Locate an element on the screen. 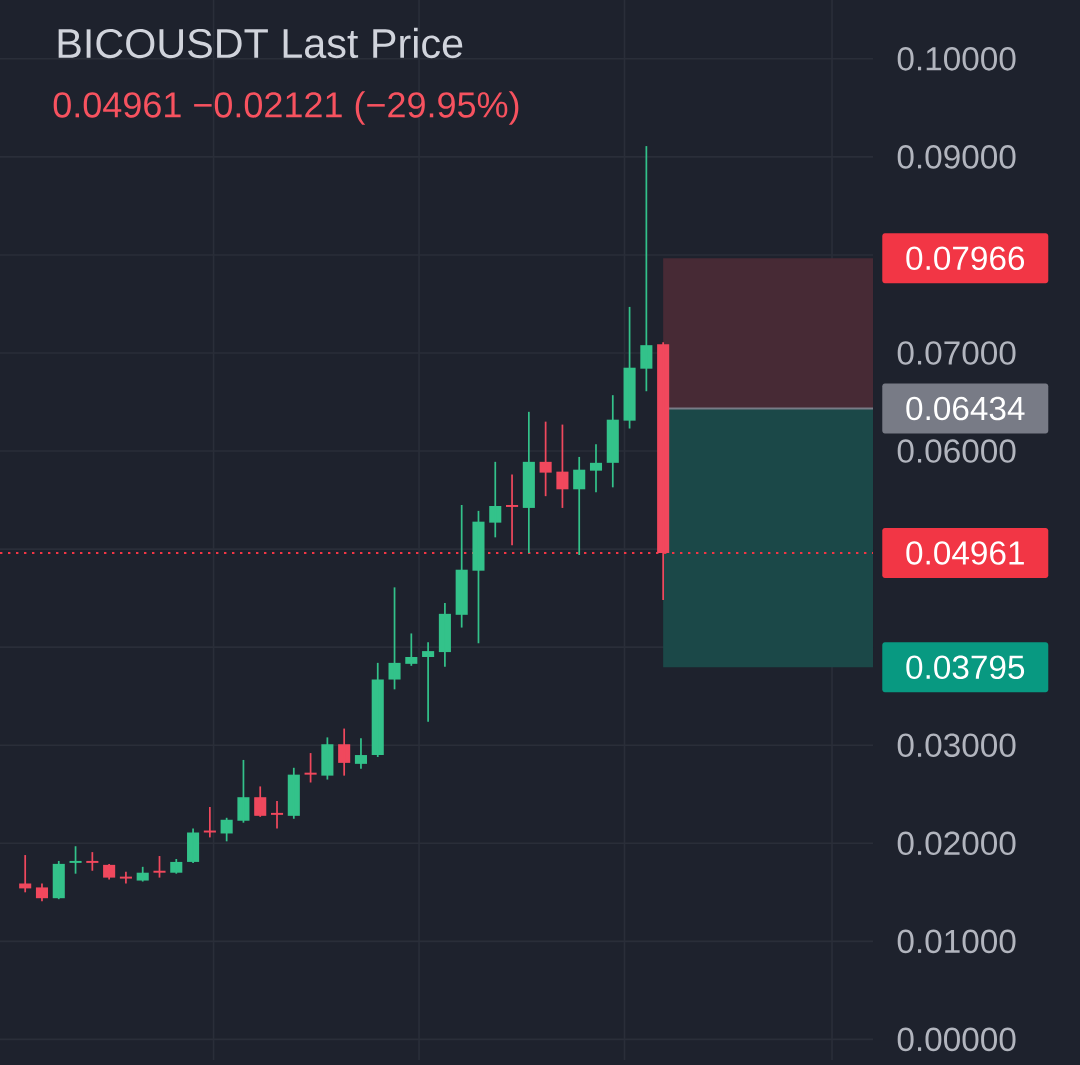 The width and height of the screenshot is (1080, 1065). y-tick-label: 0.10000 is located at coordinates (956, 59).